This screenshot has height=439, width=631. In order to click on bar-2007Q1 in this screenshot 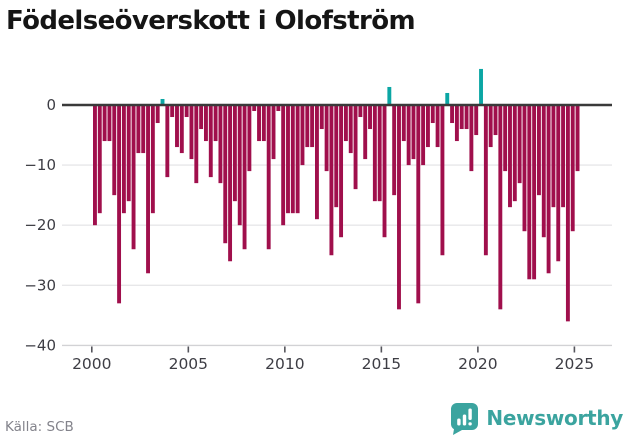, I will do `click(230, 183)`.